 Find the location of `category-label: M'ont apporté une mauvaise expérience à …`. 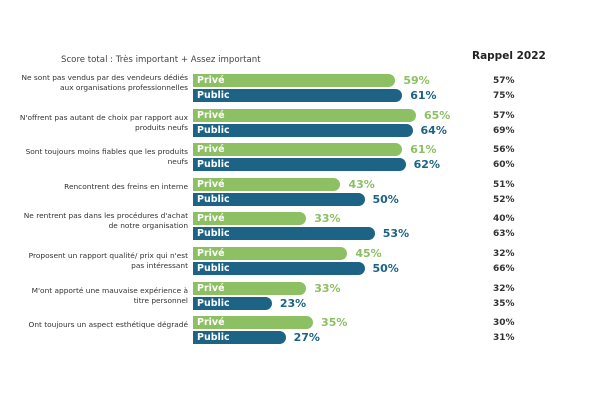

category-label: M'ont apporté une mauvaise expérience à … is located at coordinates (109, 295).